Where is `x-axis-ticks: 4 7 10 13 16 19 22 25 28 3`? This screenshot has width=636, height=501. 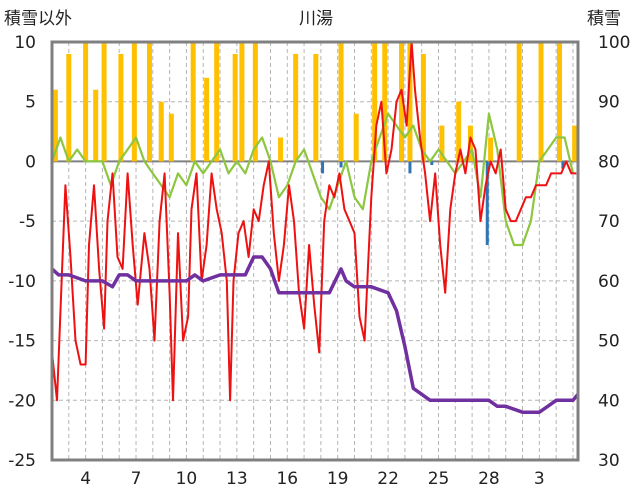 x-axis-ticks: 4 7 10 13 16 19 22 25 28 3 is located at coordinates (312, 479).